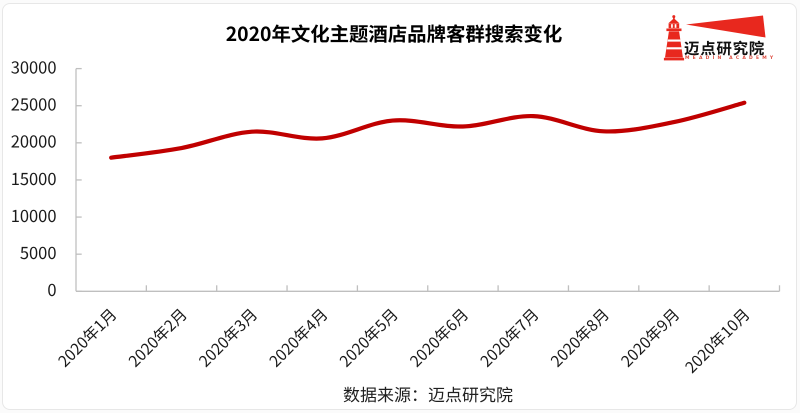 Image resolution: width=800 pixels, height=413 pixels. What do you see at coordinates (38, 252) in the screenshot?
I see `y-axis-label: 5000` at bounding box center [38, 252].